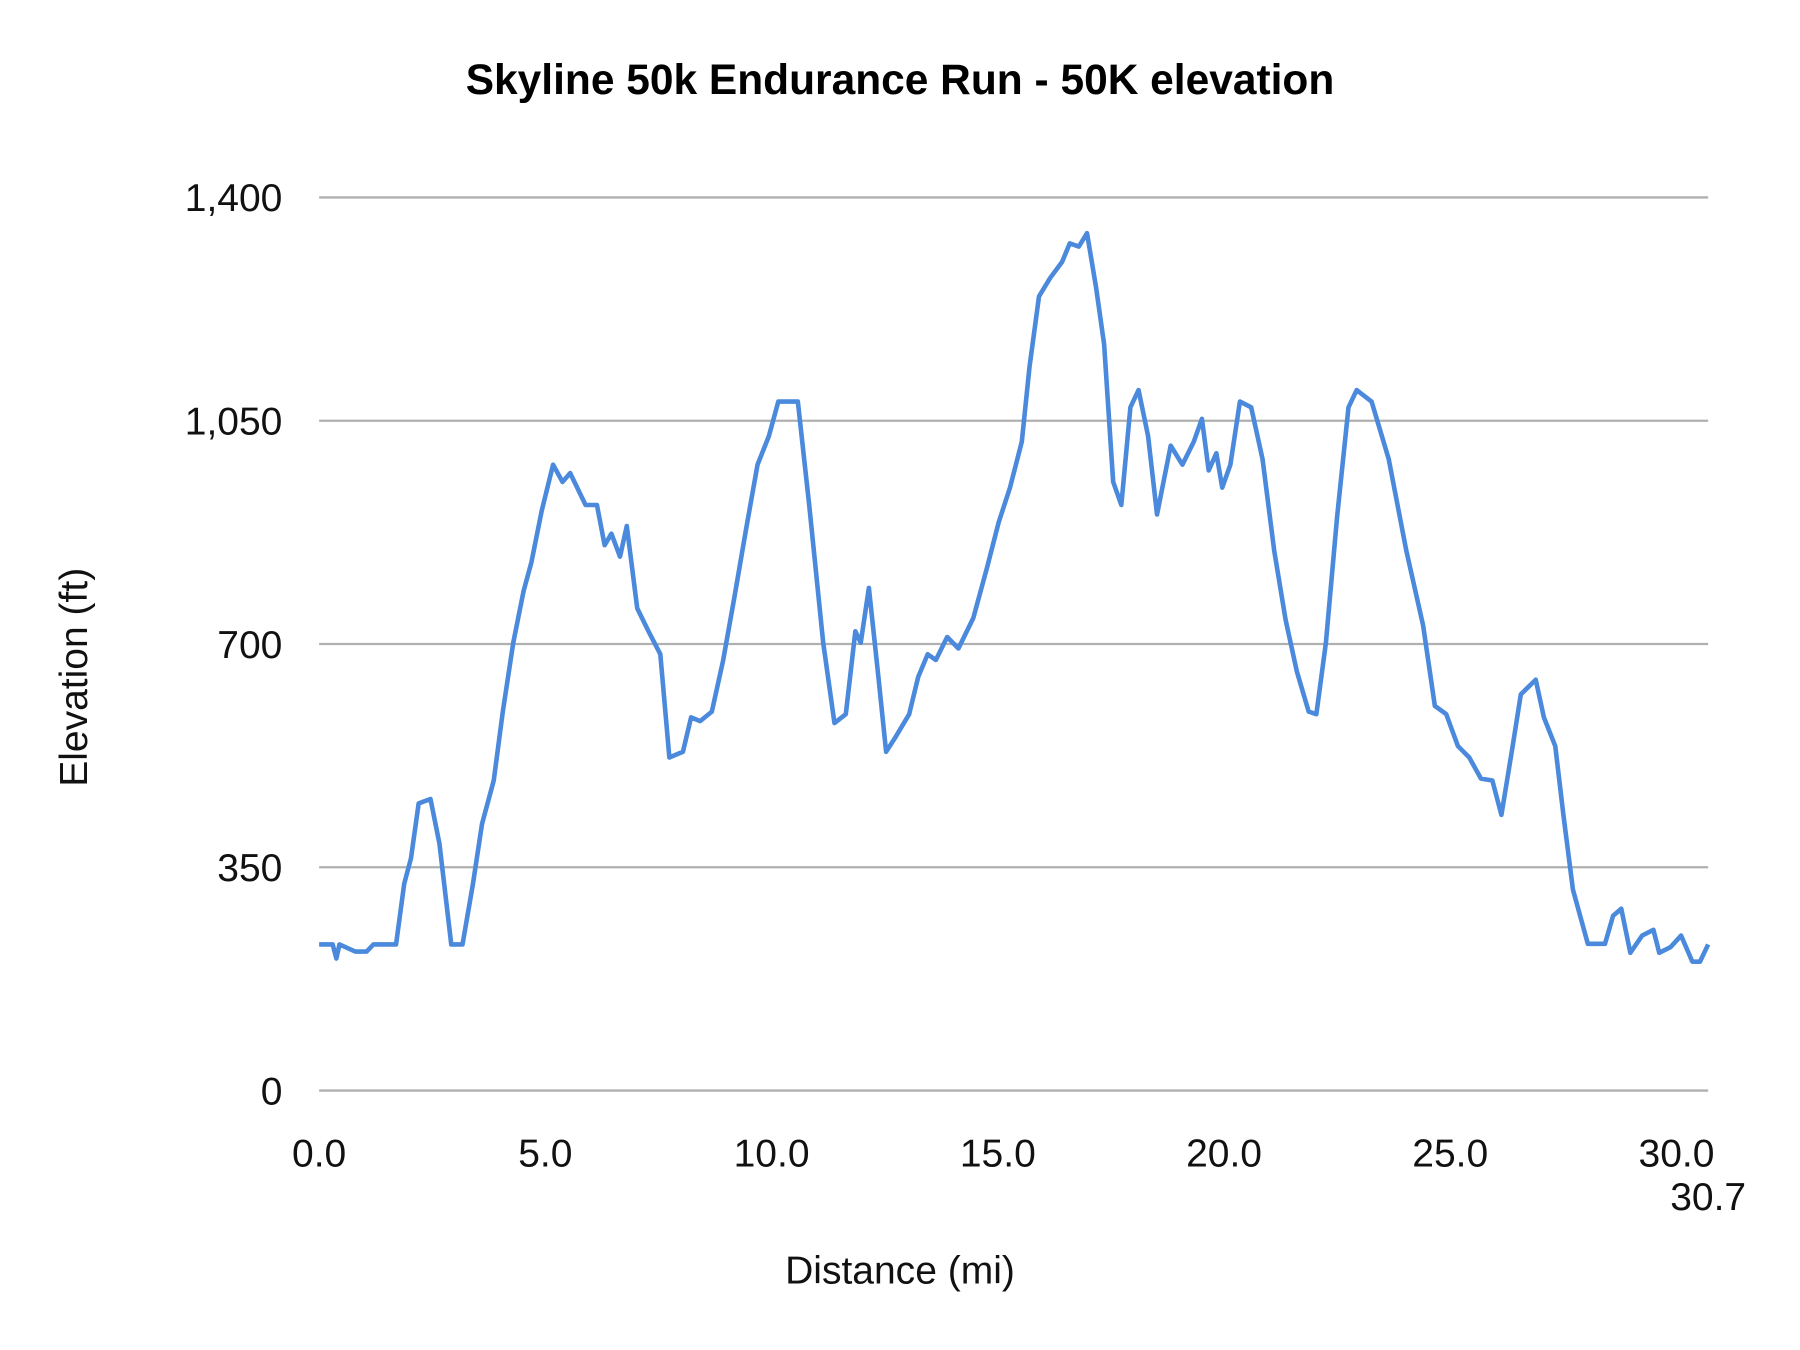  I want to click on x-tick-label: 30.0, so click(1677, 1153).